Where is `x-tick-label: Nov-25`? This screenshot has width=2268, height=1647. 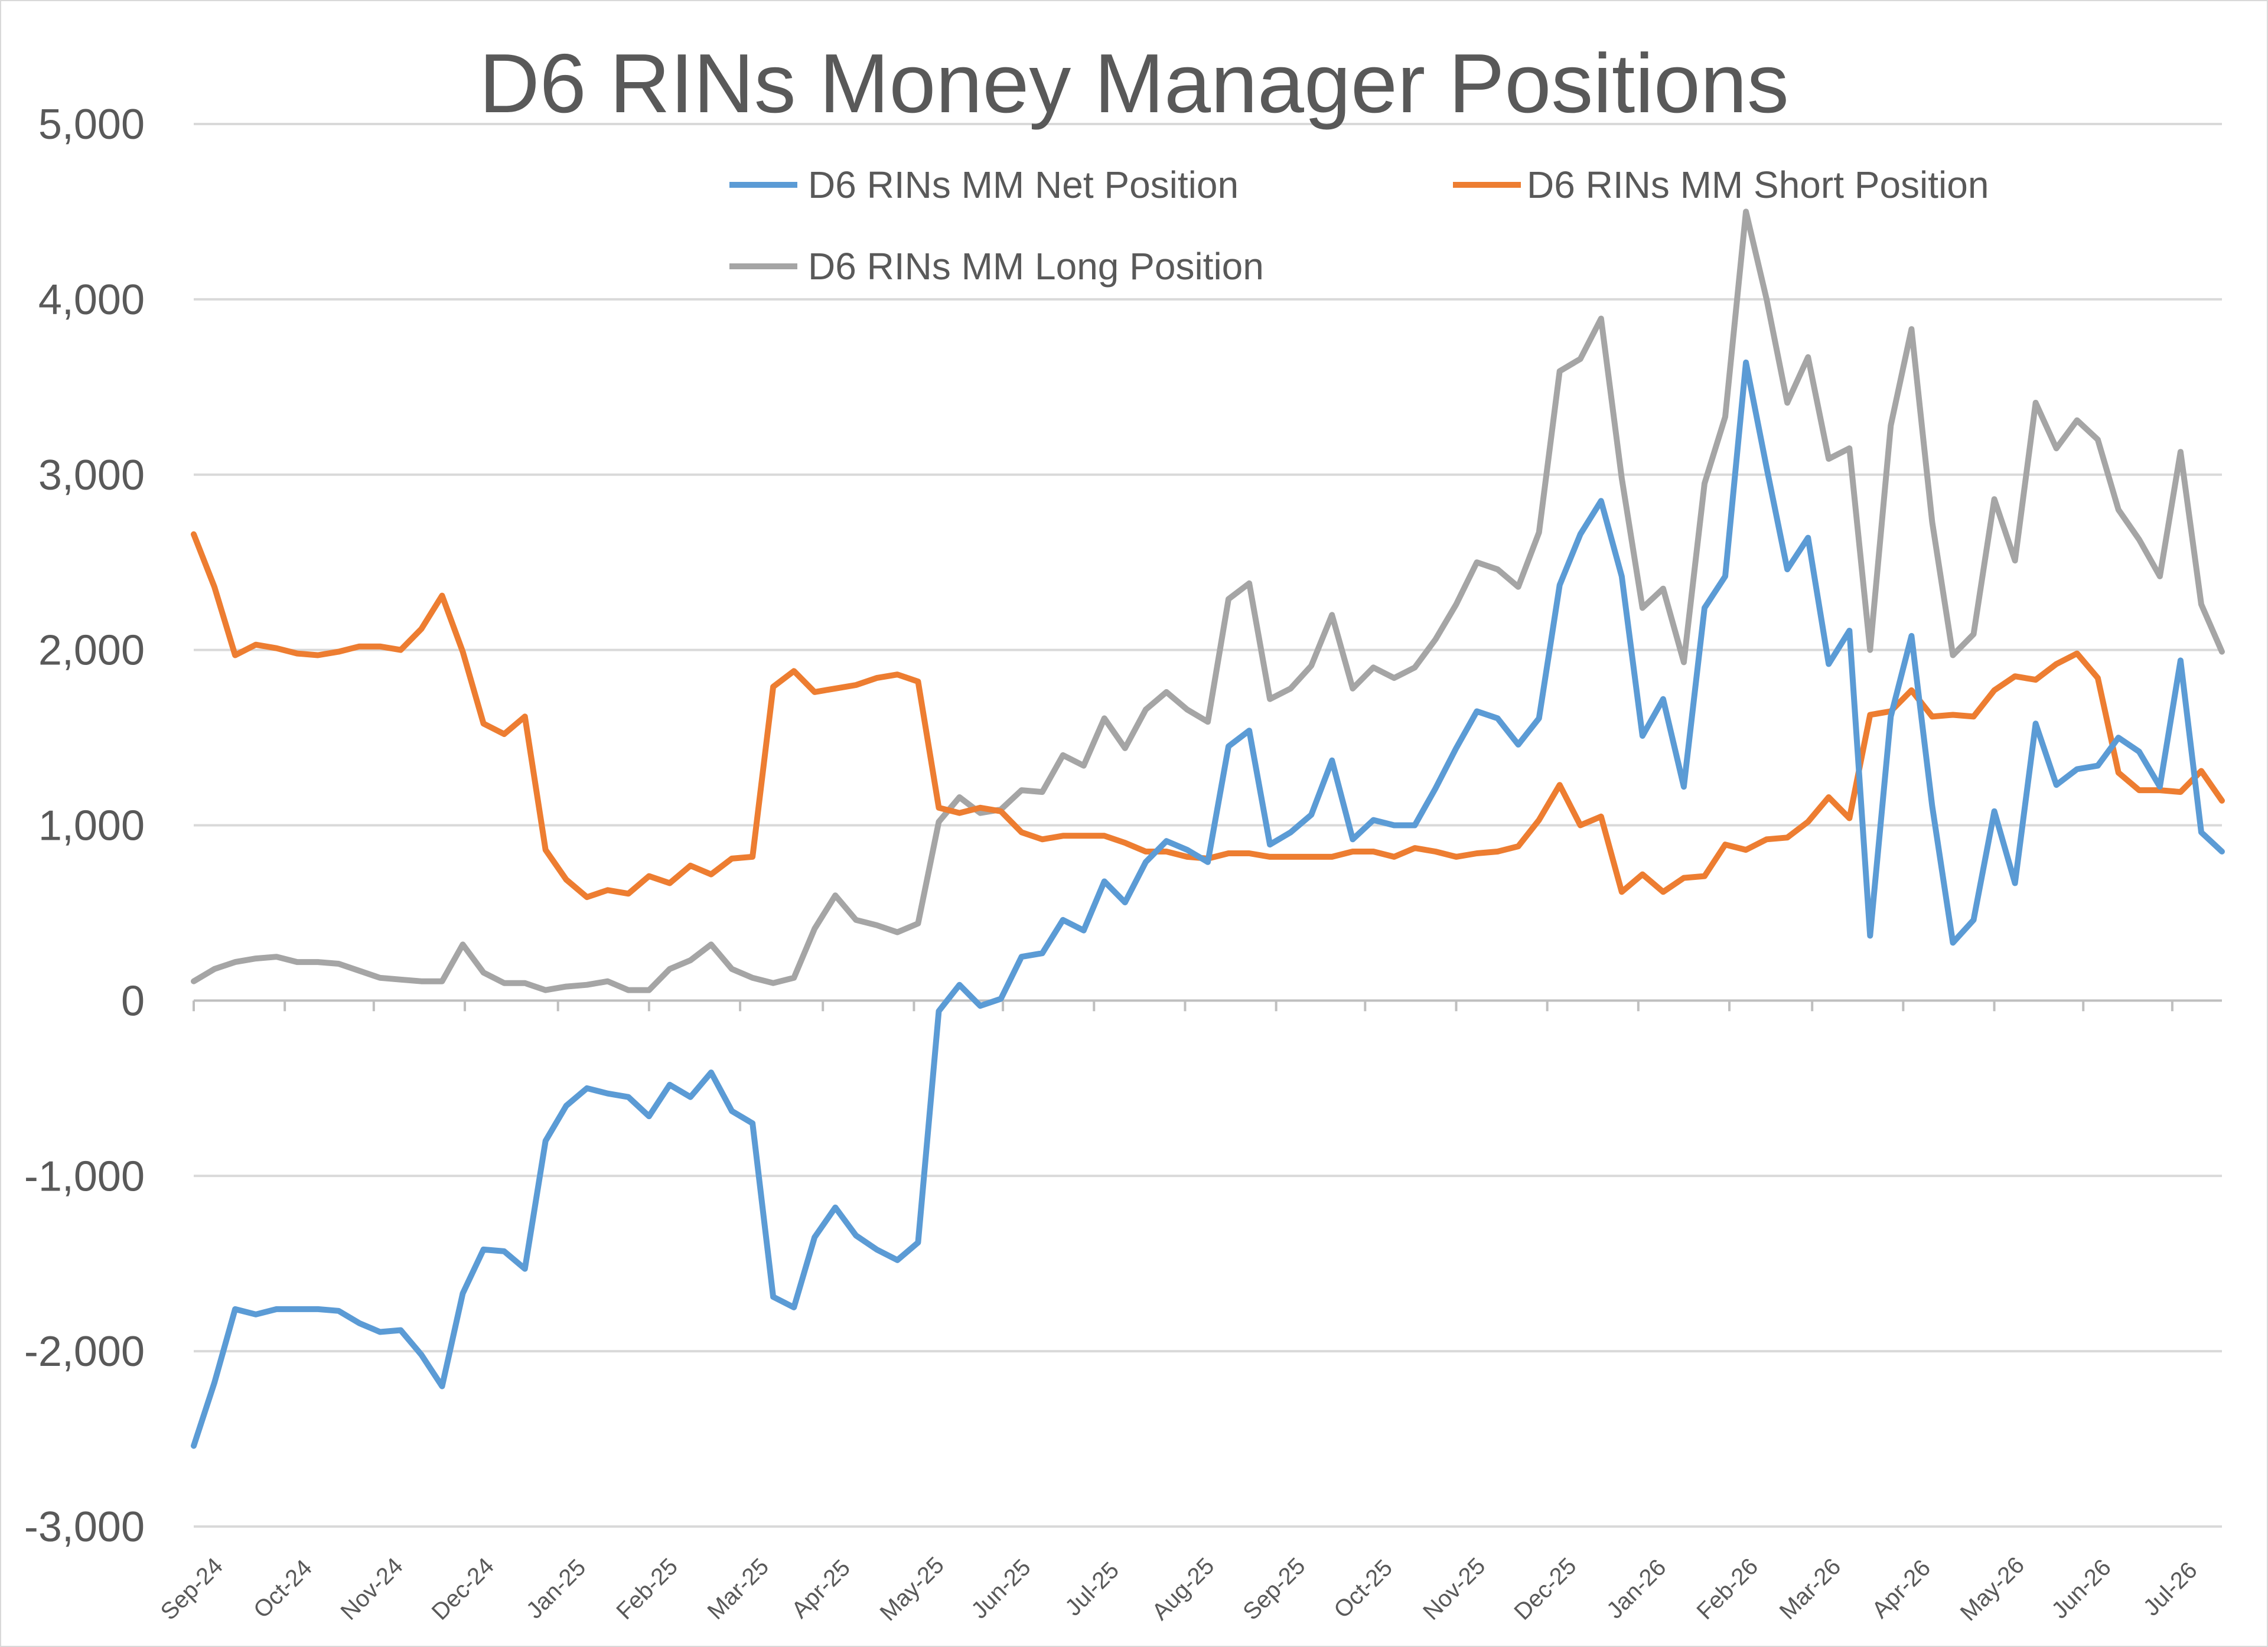 x-tick-label: Nov-25 is located at coordinates (1454, 1589).